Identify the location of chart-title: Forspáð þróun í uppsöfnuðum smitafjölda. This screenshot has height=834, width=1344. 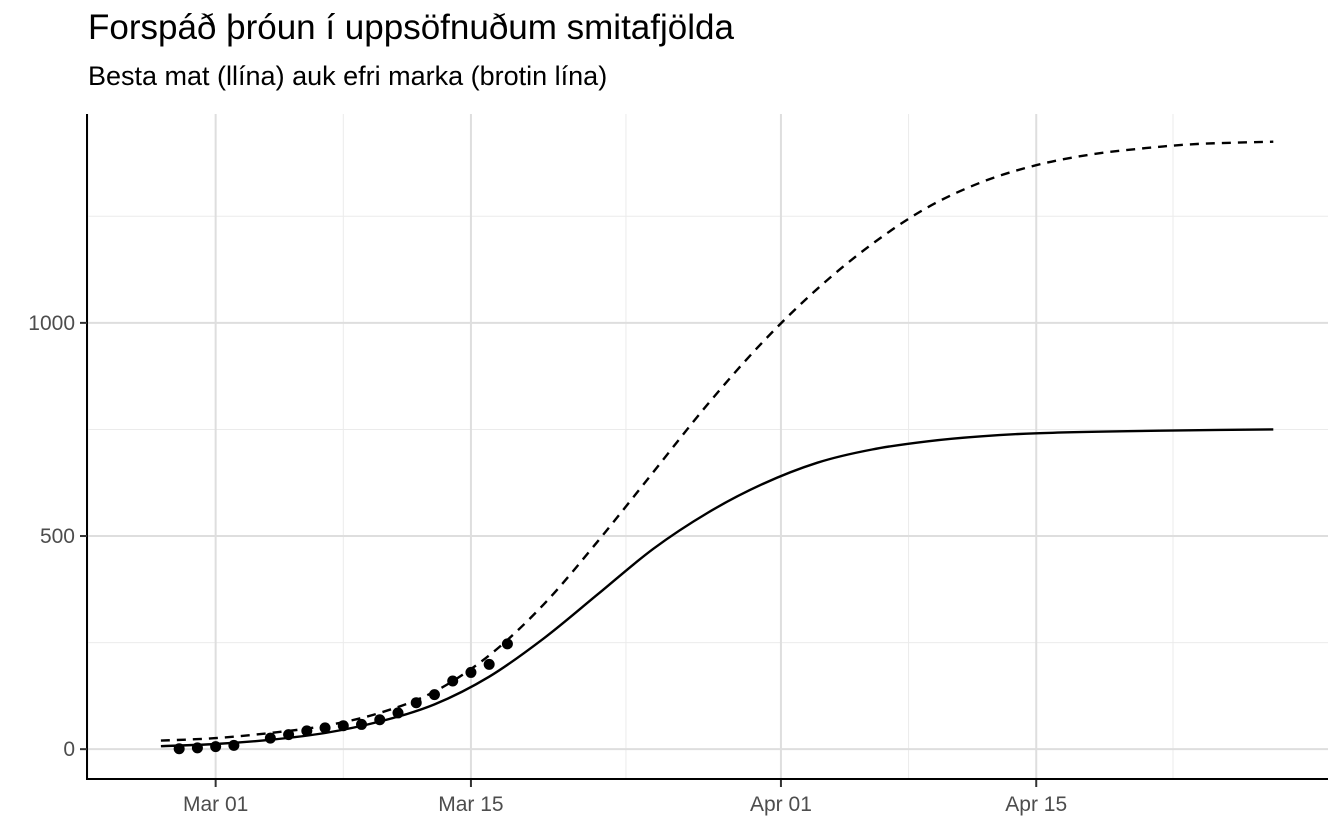
(411, 27).